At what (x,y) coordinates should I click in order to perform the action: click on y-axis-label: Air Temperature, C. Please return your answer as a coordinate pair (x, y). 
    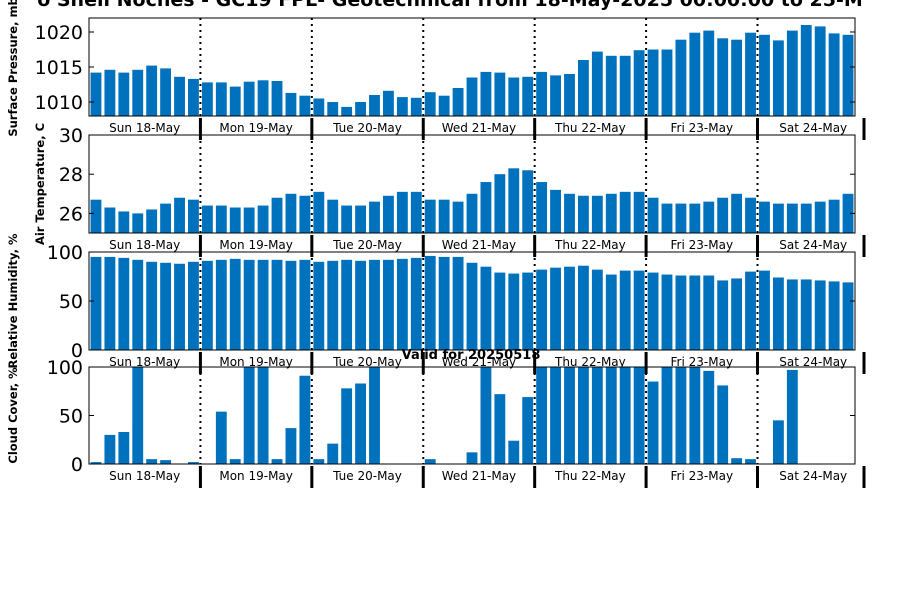
    Looking at the image, I should click on (40, 184).